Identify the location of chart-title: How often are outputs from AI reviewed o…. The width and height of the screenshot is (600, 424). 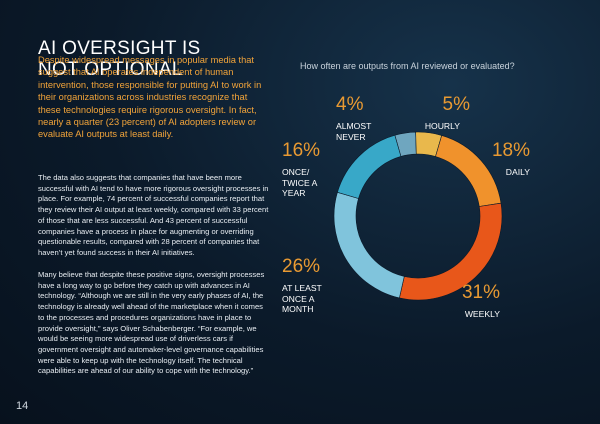
(407, 66).